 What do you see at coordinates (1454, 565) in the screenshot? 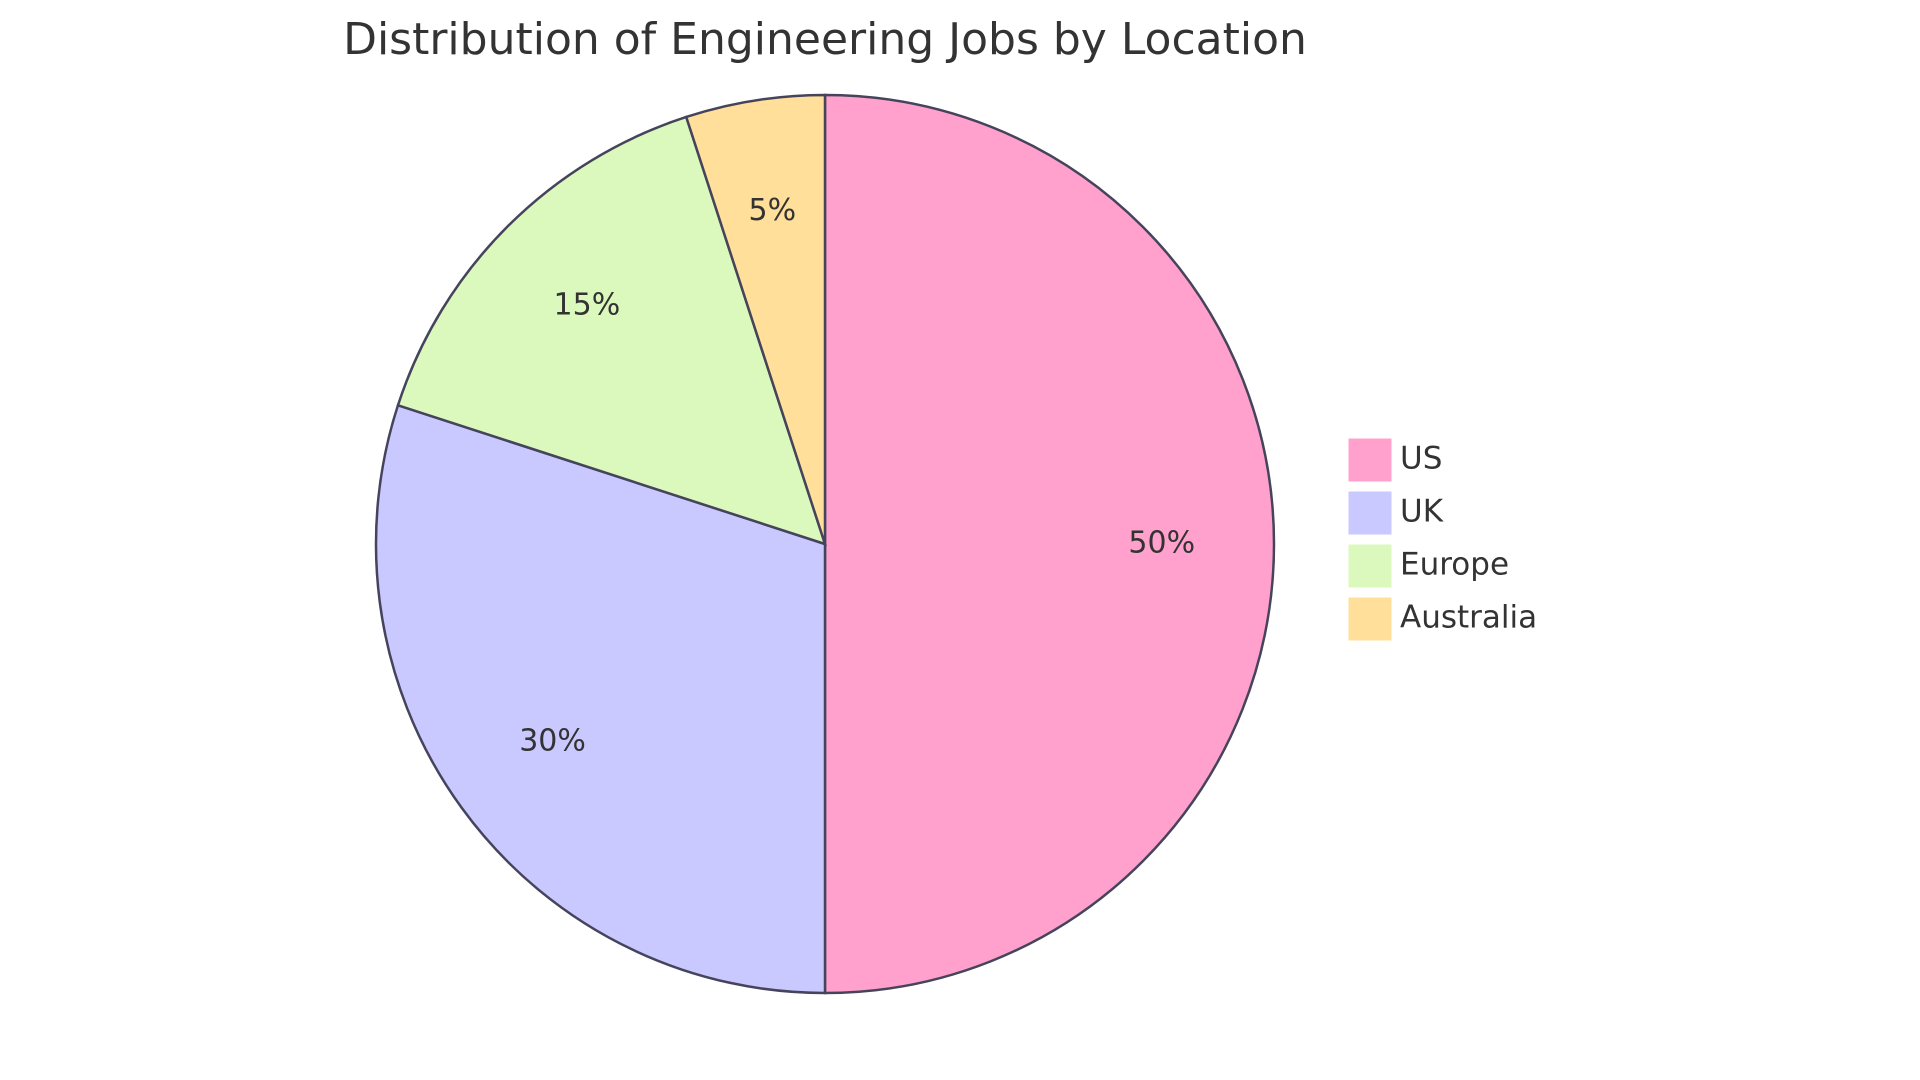
I see `legend-label: Europe` at bounding box center [1454, 565].